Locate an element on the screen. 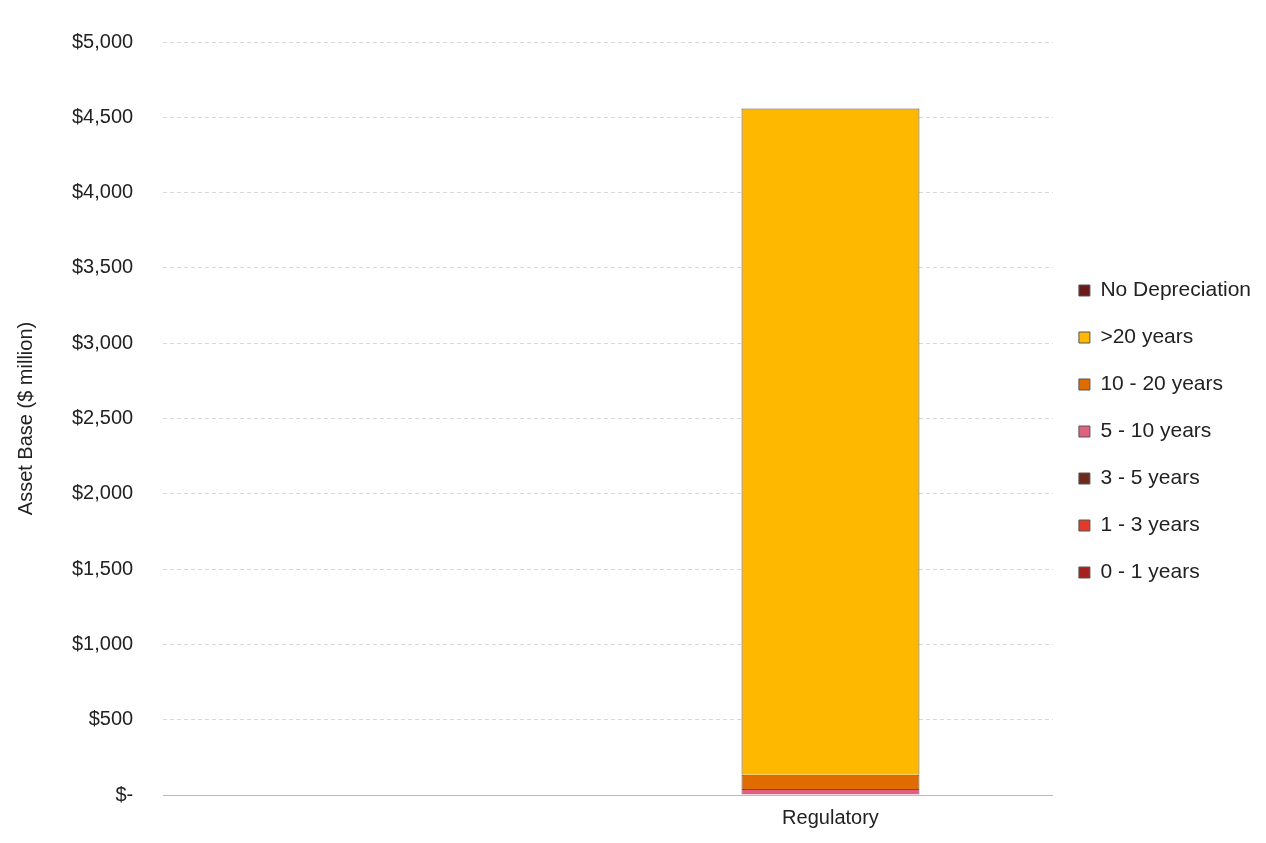 This screenshot has height=843, width=1266. y-tick-label: $2,000 is located at coordinates (103, 492).